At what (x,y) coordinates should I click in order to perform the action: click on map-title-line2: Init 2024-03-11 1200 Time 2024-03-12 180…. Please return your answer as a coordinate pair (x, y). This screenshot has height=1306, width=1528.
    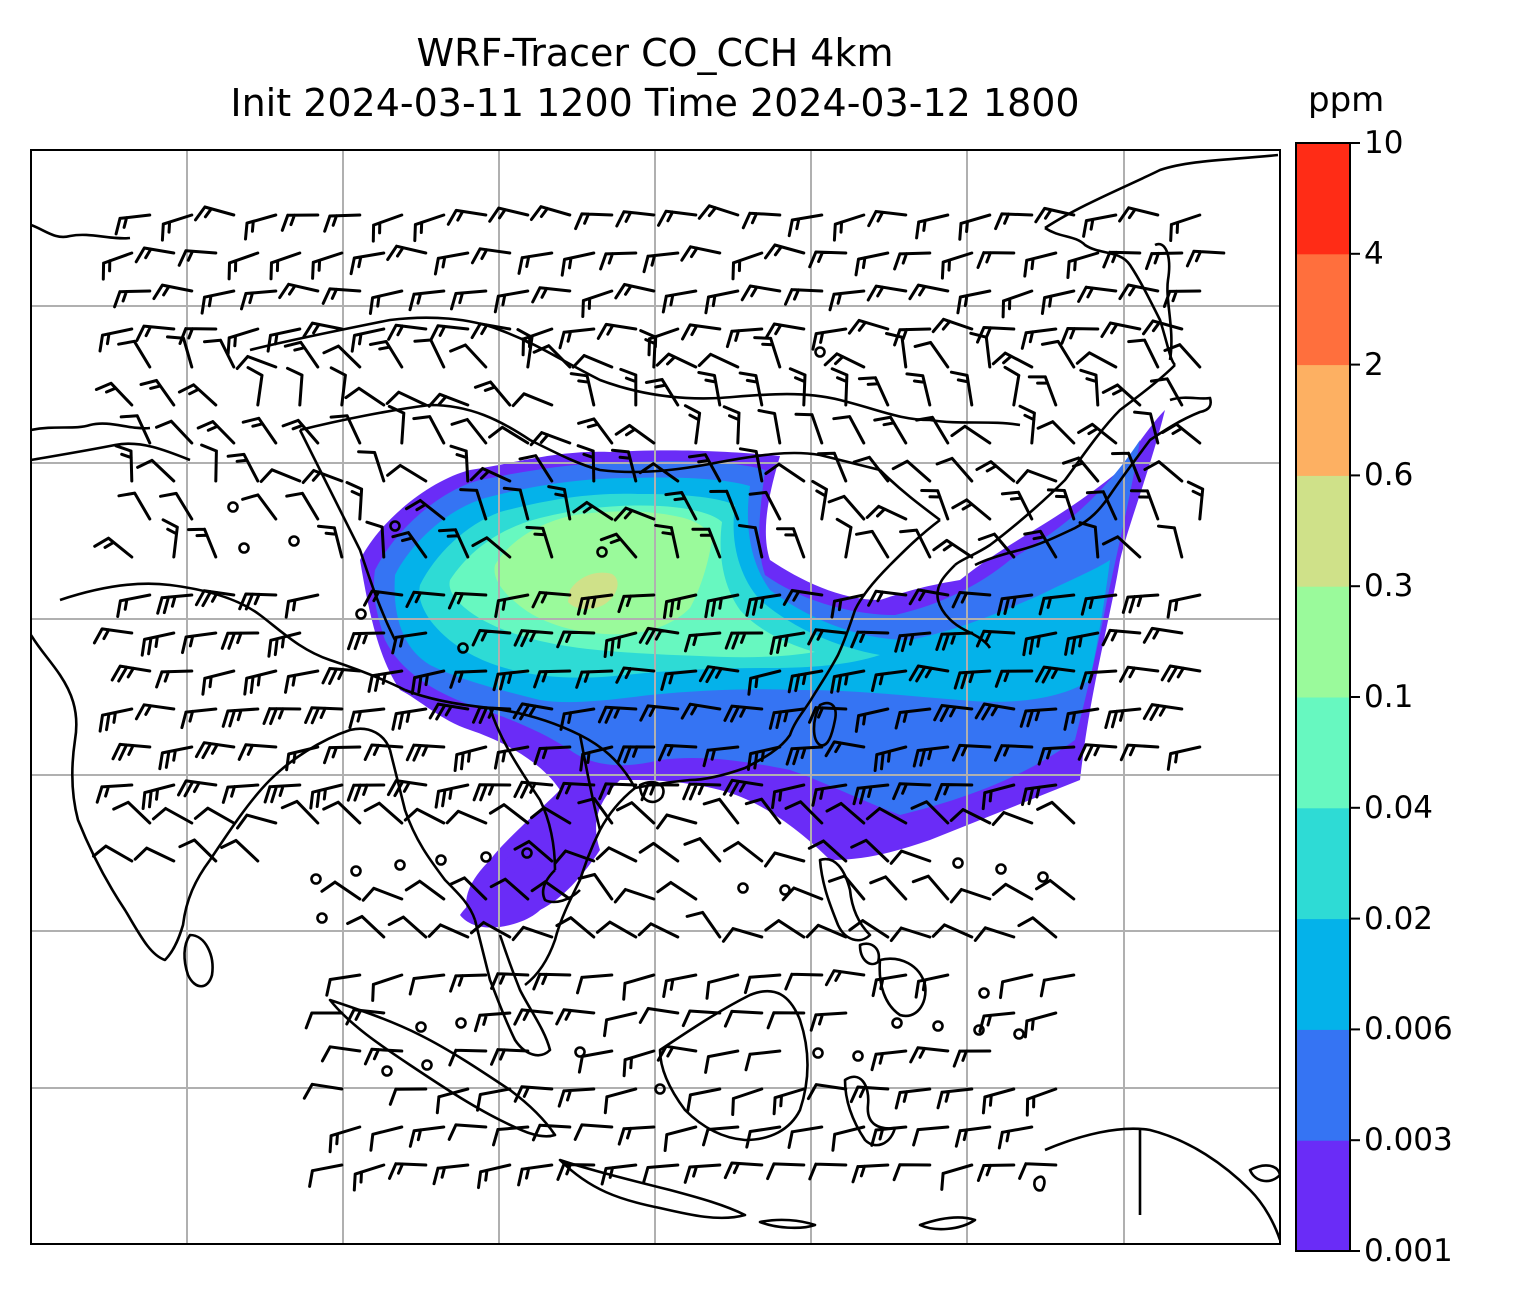
    Looking at the image, I should click on (655, 103).